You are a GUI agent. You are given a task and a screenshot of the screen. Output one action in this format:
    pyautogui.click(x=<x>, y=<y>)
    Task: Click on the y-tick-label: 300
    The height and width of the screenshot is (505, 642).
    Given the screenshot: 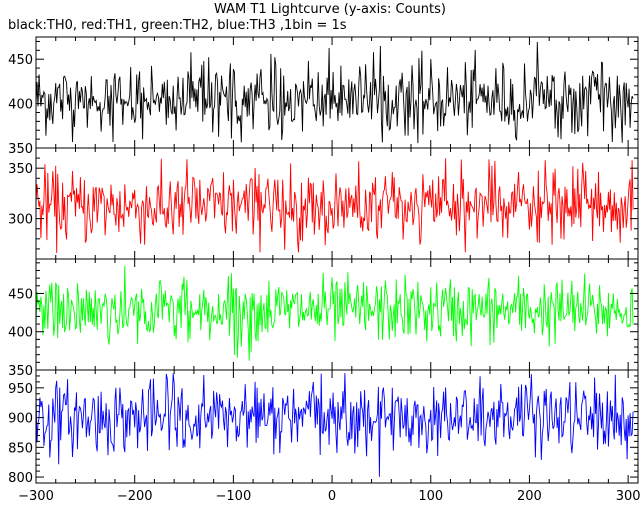 What is the action you would take?
    pyautogui.click(x=20, y=220)
    